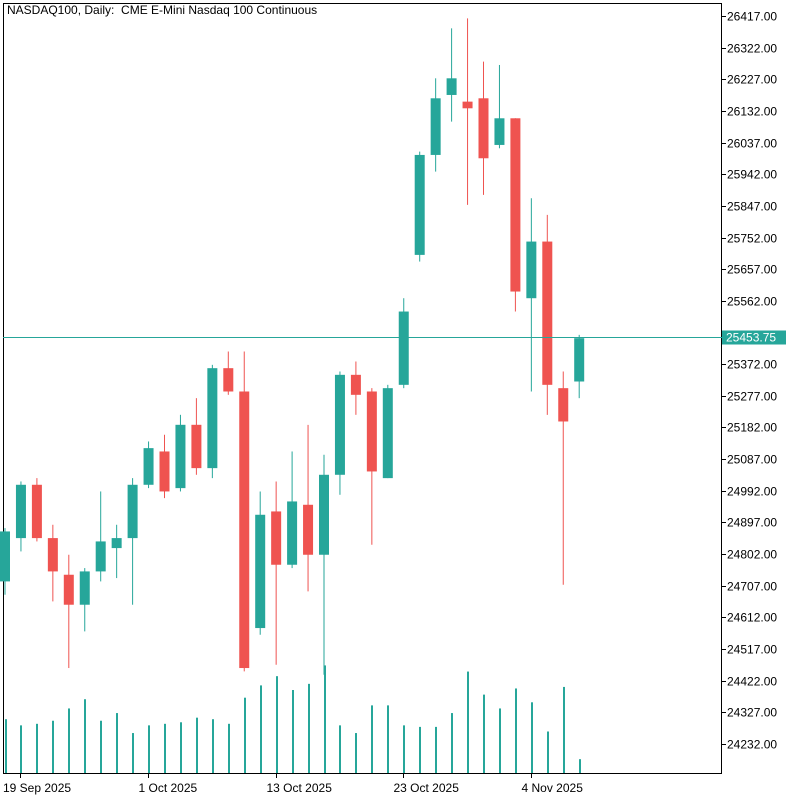  Describe the element at coordinates (168, 788) in the screenshot. I see `x-tick-label: 1 Oct 2025` at that location.